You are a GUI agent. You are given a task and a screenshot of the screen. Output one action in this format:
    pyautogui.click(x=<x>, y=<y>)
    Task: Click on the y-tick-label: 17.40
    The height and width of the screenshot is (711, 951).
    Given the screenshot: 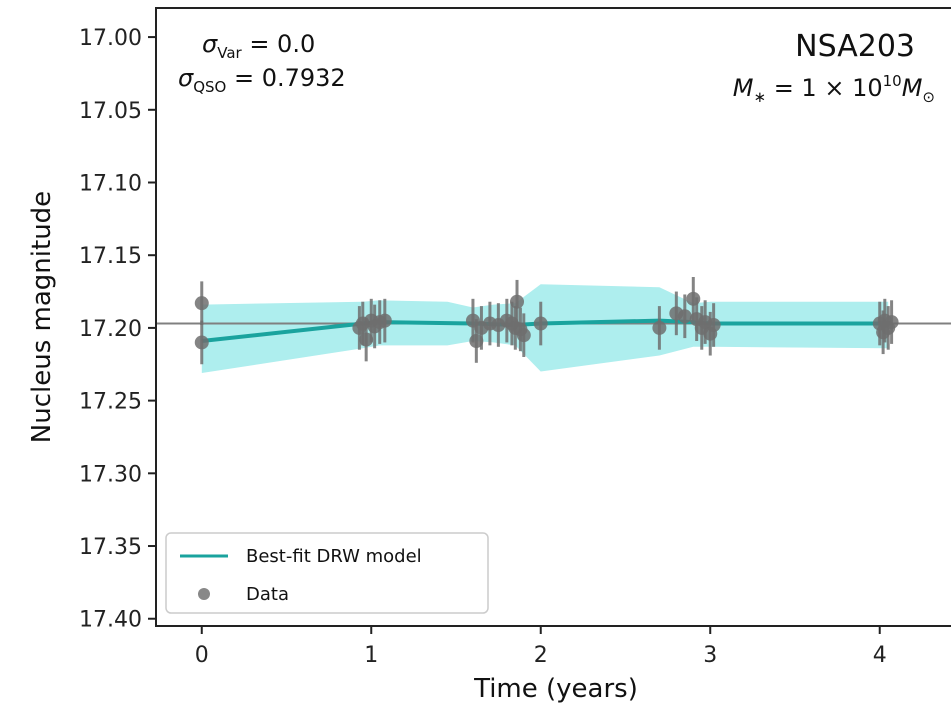 What is the action you would take?
    pyautogui.click(x=110, y=620)
    